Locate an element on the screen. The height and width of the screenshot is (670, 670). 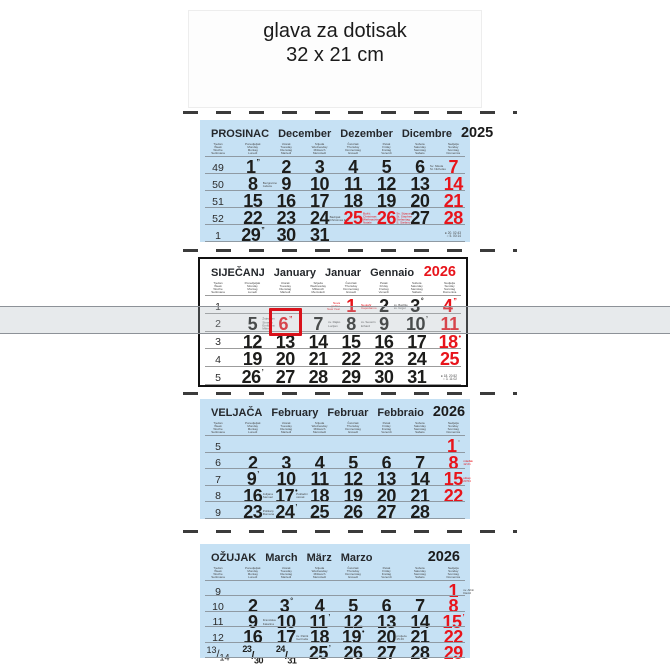
day-number: 1 is located at coordinates (250, 167).